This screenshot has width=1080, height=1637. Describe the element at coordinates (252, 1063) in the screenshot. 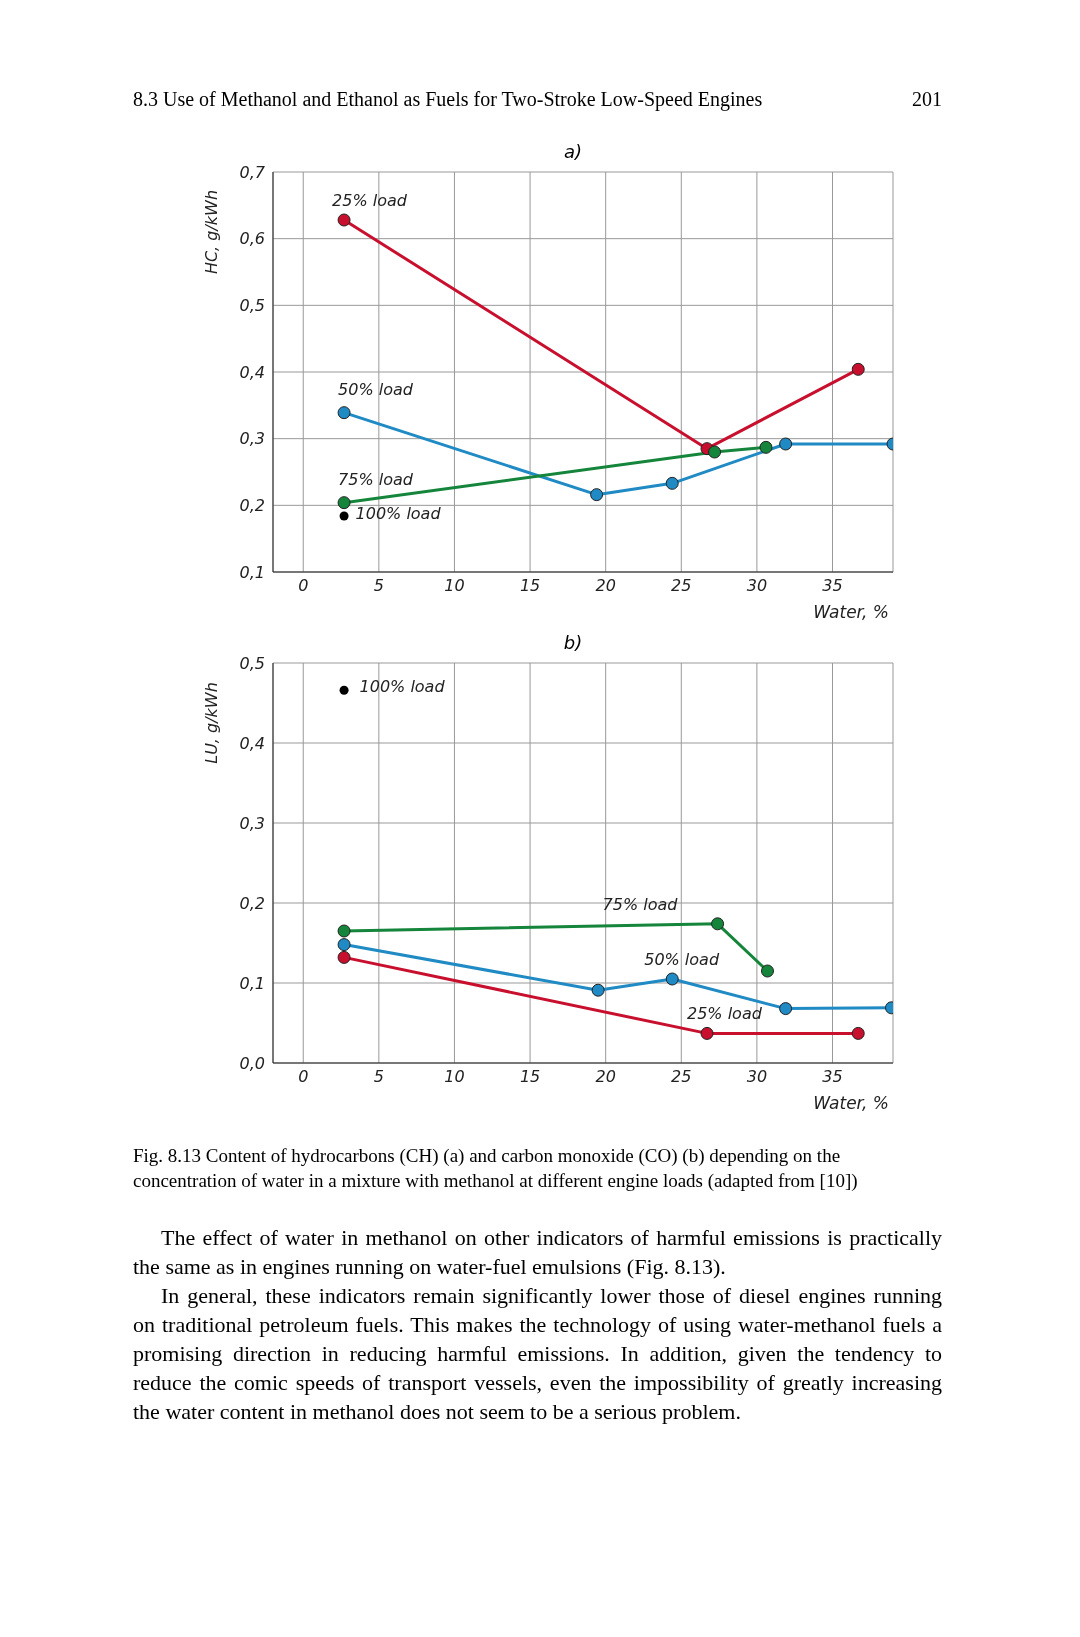

I see `y-tick-label: 0,0` at that location.